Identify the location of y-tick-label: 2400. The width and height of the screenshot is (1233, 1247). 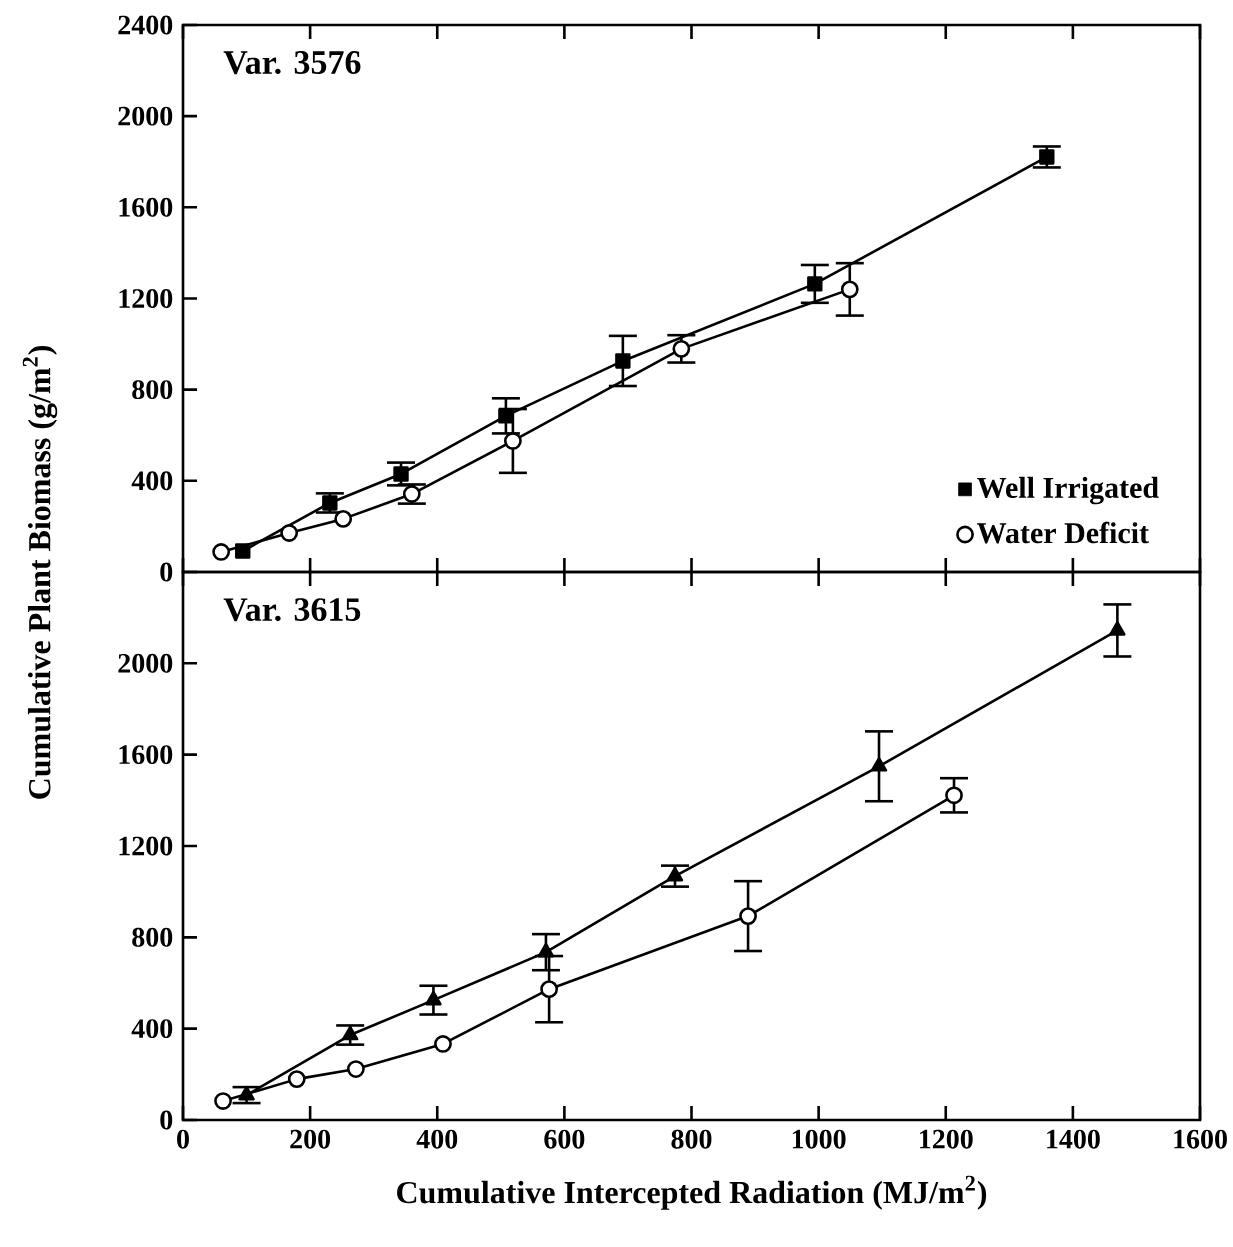
(145, 25).